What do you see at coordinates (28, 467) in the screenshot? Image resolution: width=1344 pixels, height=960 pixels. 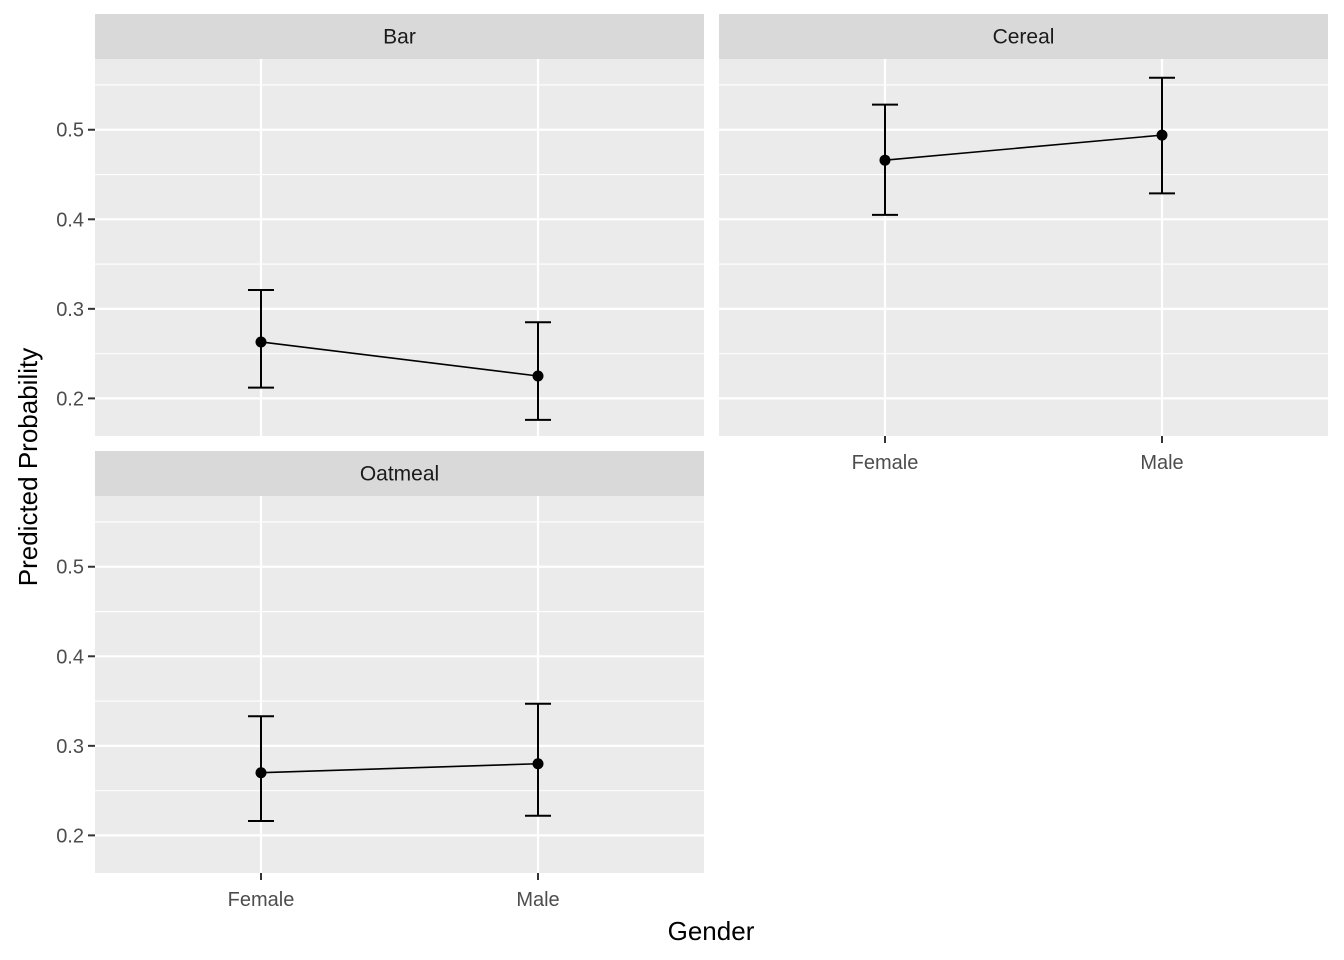 I see `y-axis-title: Predicted Probability` at bounding box center [28, 467].